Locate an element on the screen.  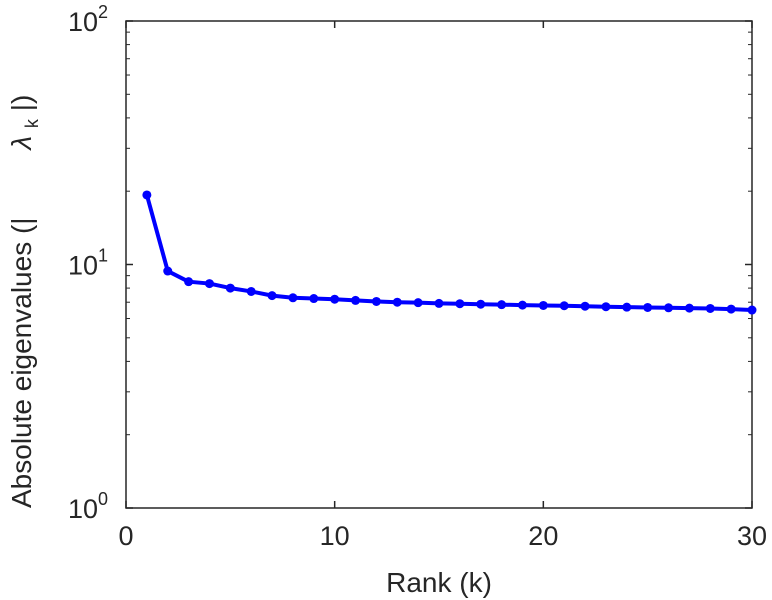
y-tick-label: 10² is located at coordinates (88, 19).